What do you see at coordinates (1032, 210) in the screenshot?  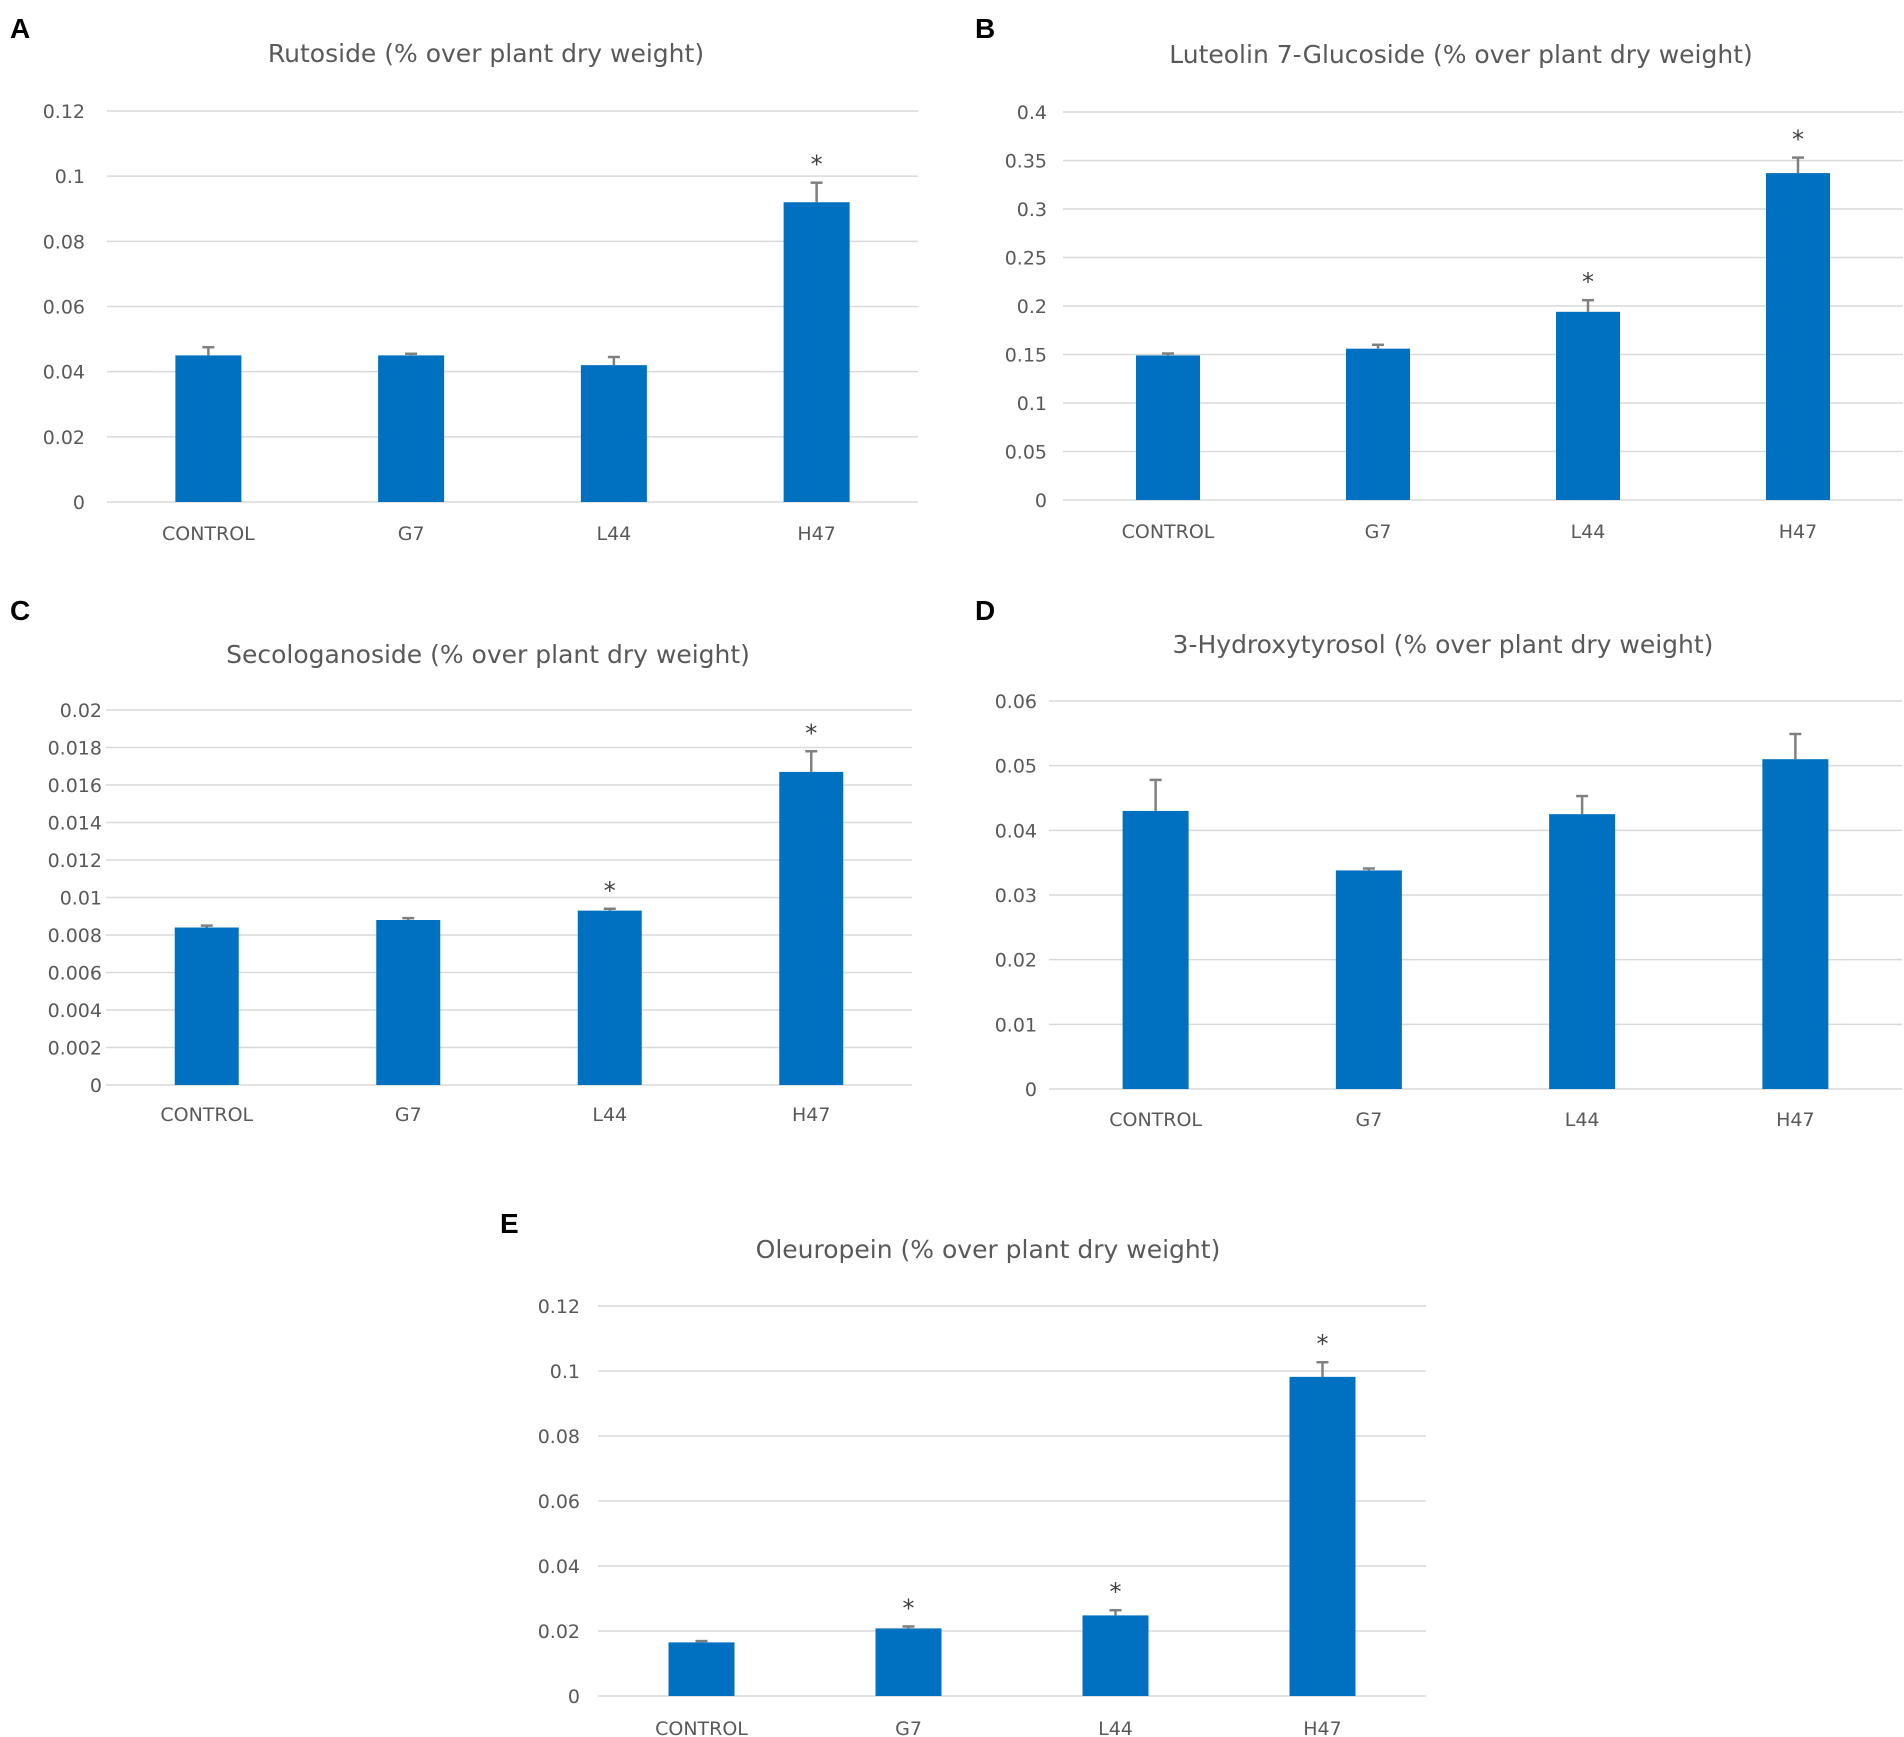 I see `y-tick-label: 0.3` at bounding box center [1032, 210].